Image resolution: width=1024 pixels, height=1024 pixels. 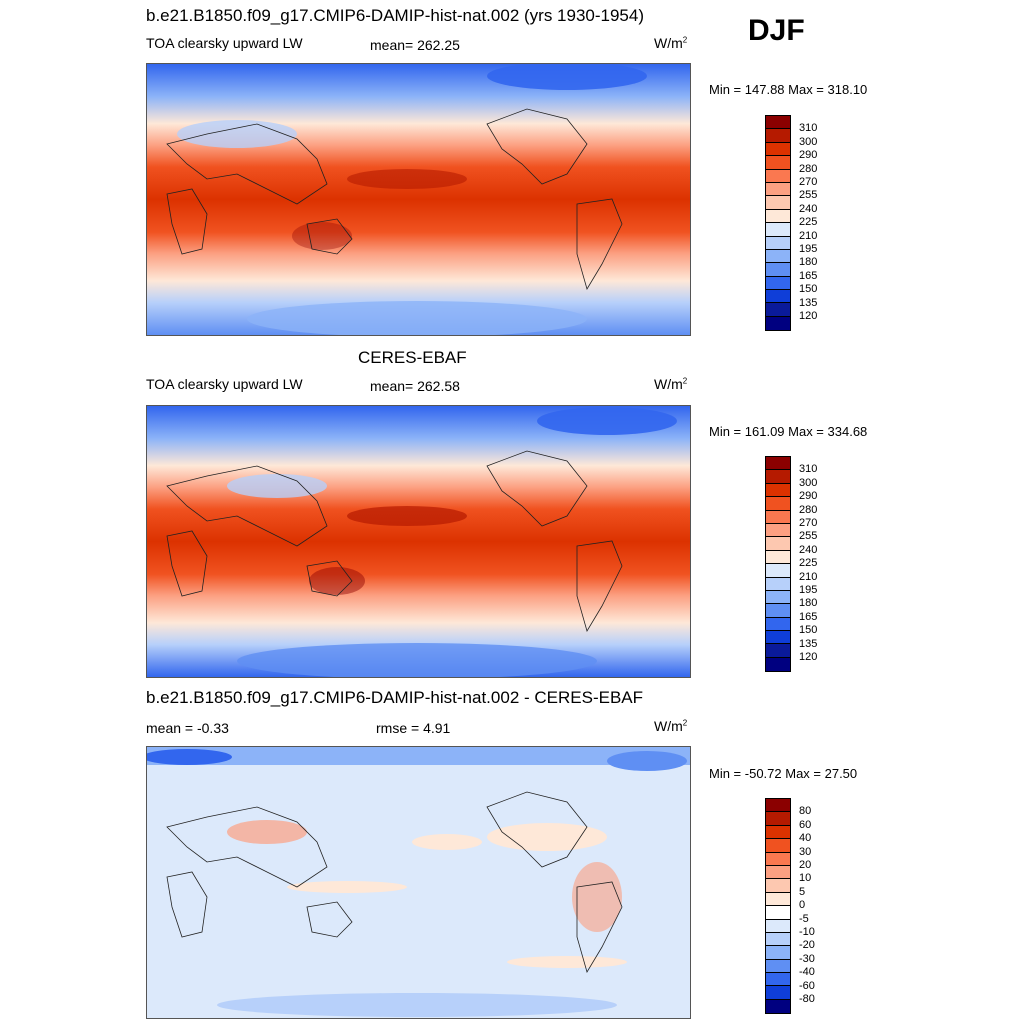 I want to click on panel2-variable: TOA clearsky upward LW, so click(x=224, y=384).